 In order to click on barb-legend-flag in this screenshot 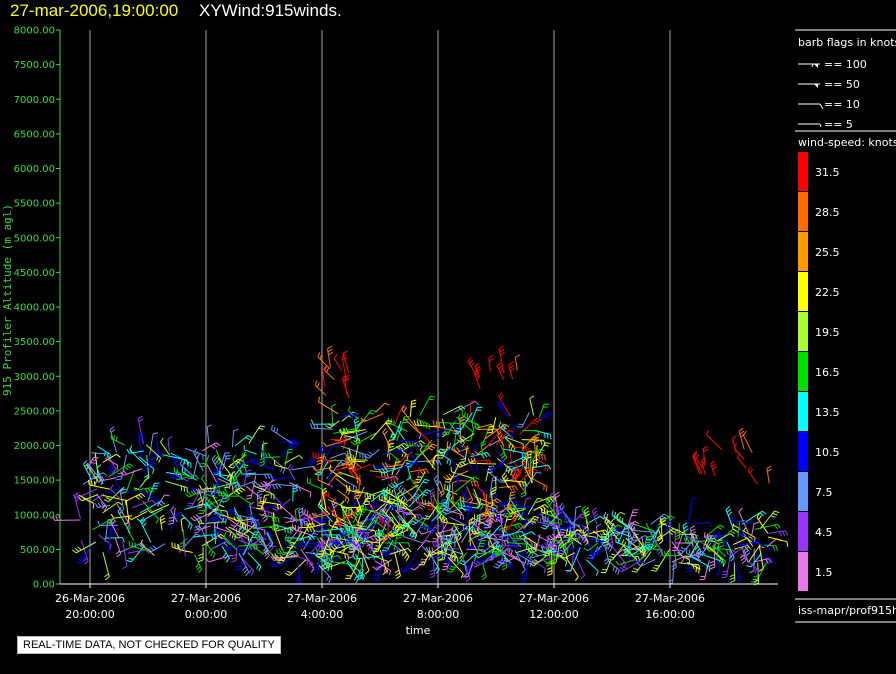, I will do `click(812, 65)`.